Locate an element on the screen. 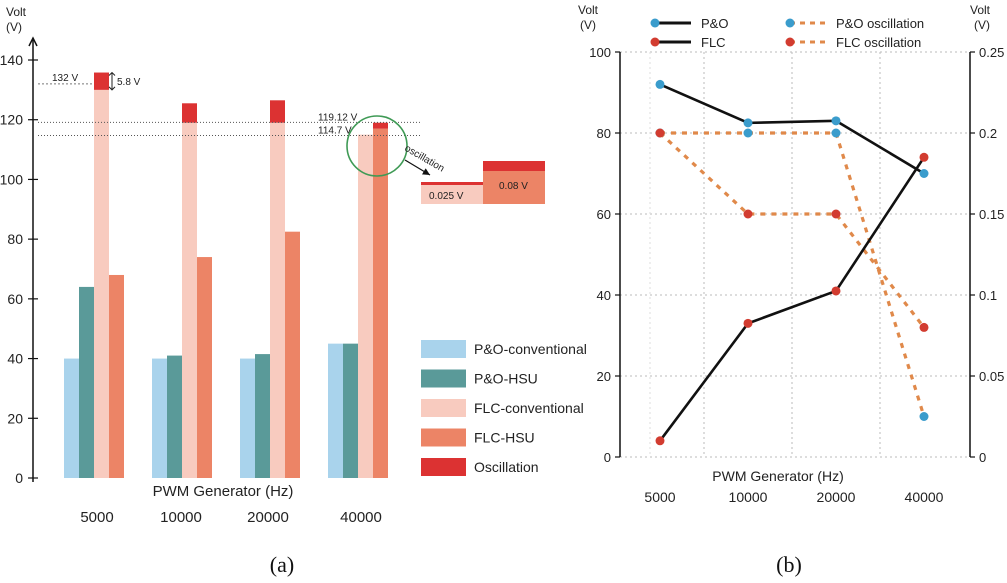 The image size is (1007, 583). legend-label-b: FLC is located at coordinates (713, 42).